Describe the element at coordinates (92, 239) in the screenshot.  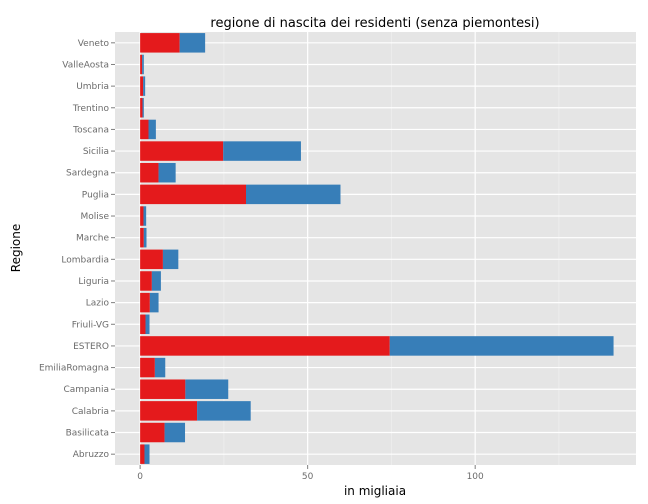
I see `y-tick-label: Marche` at that location.